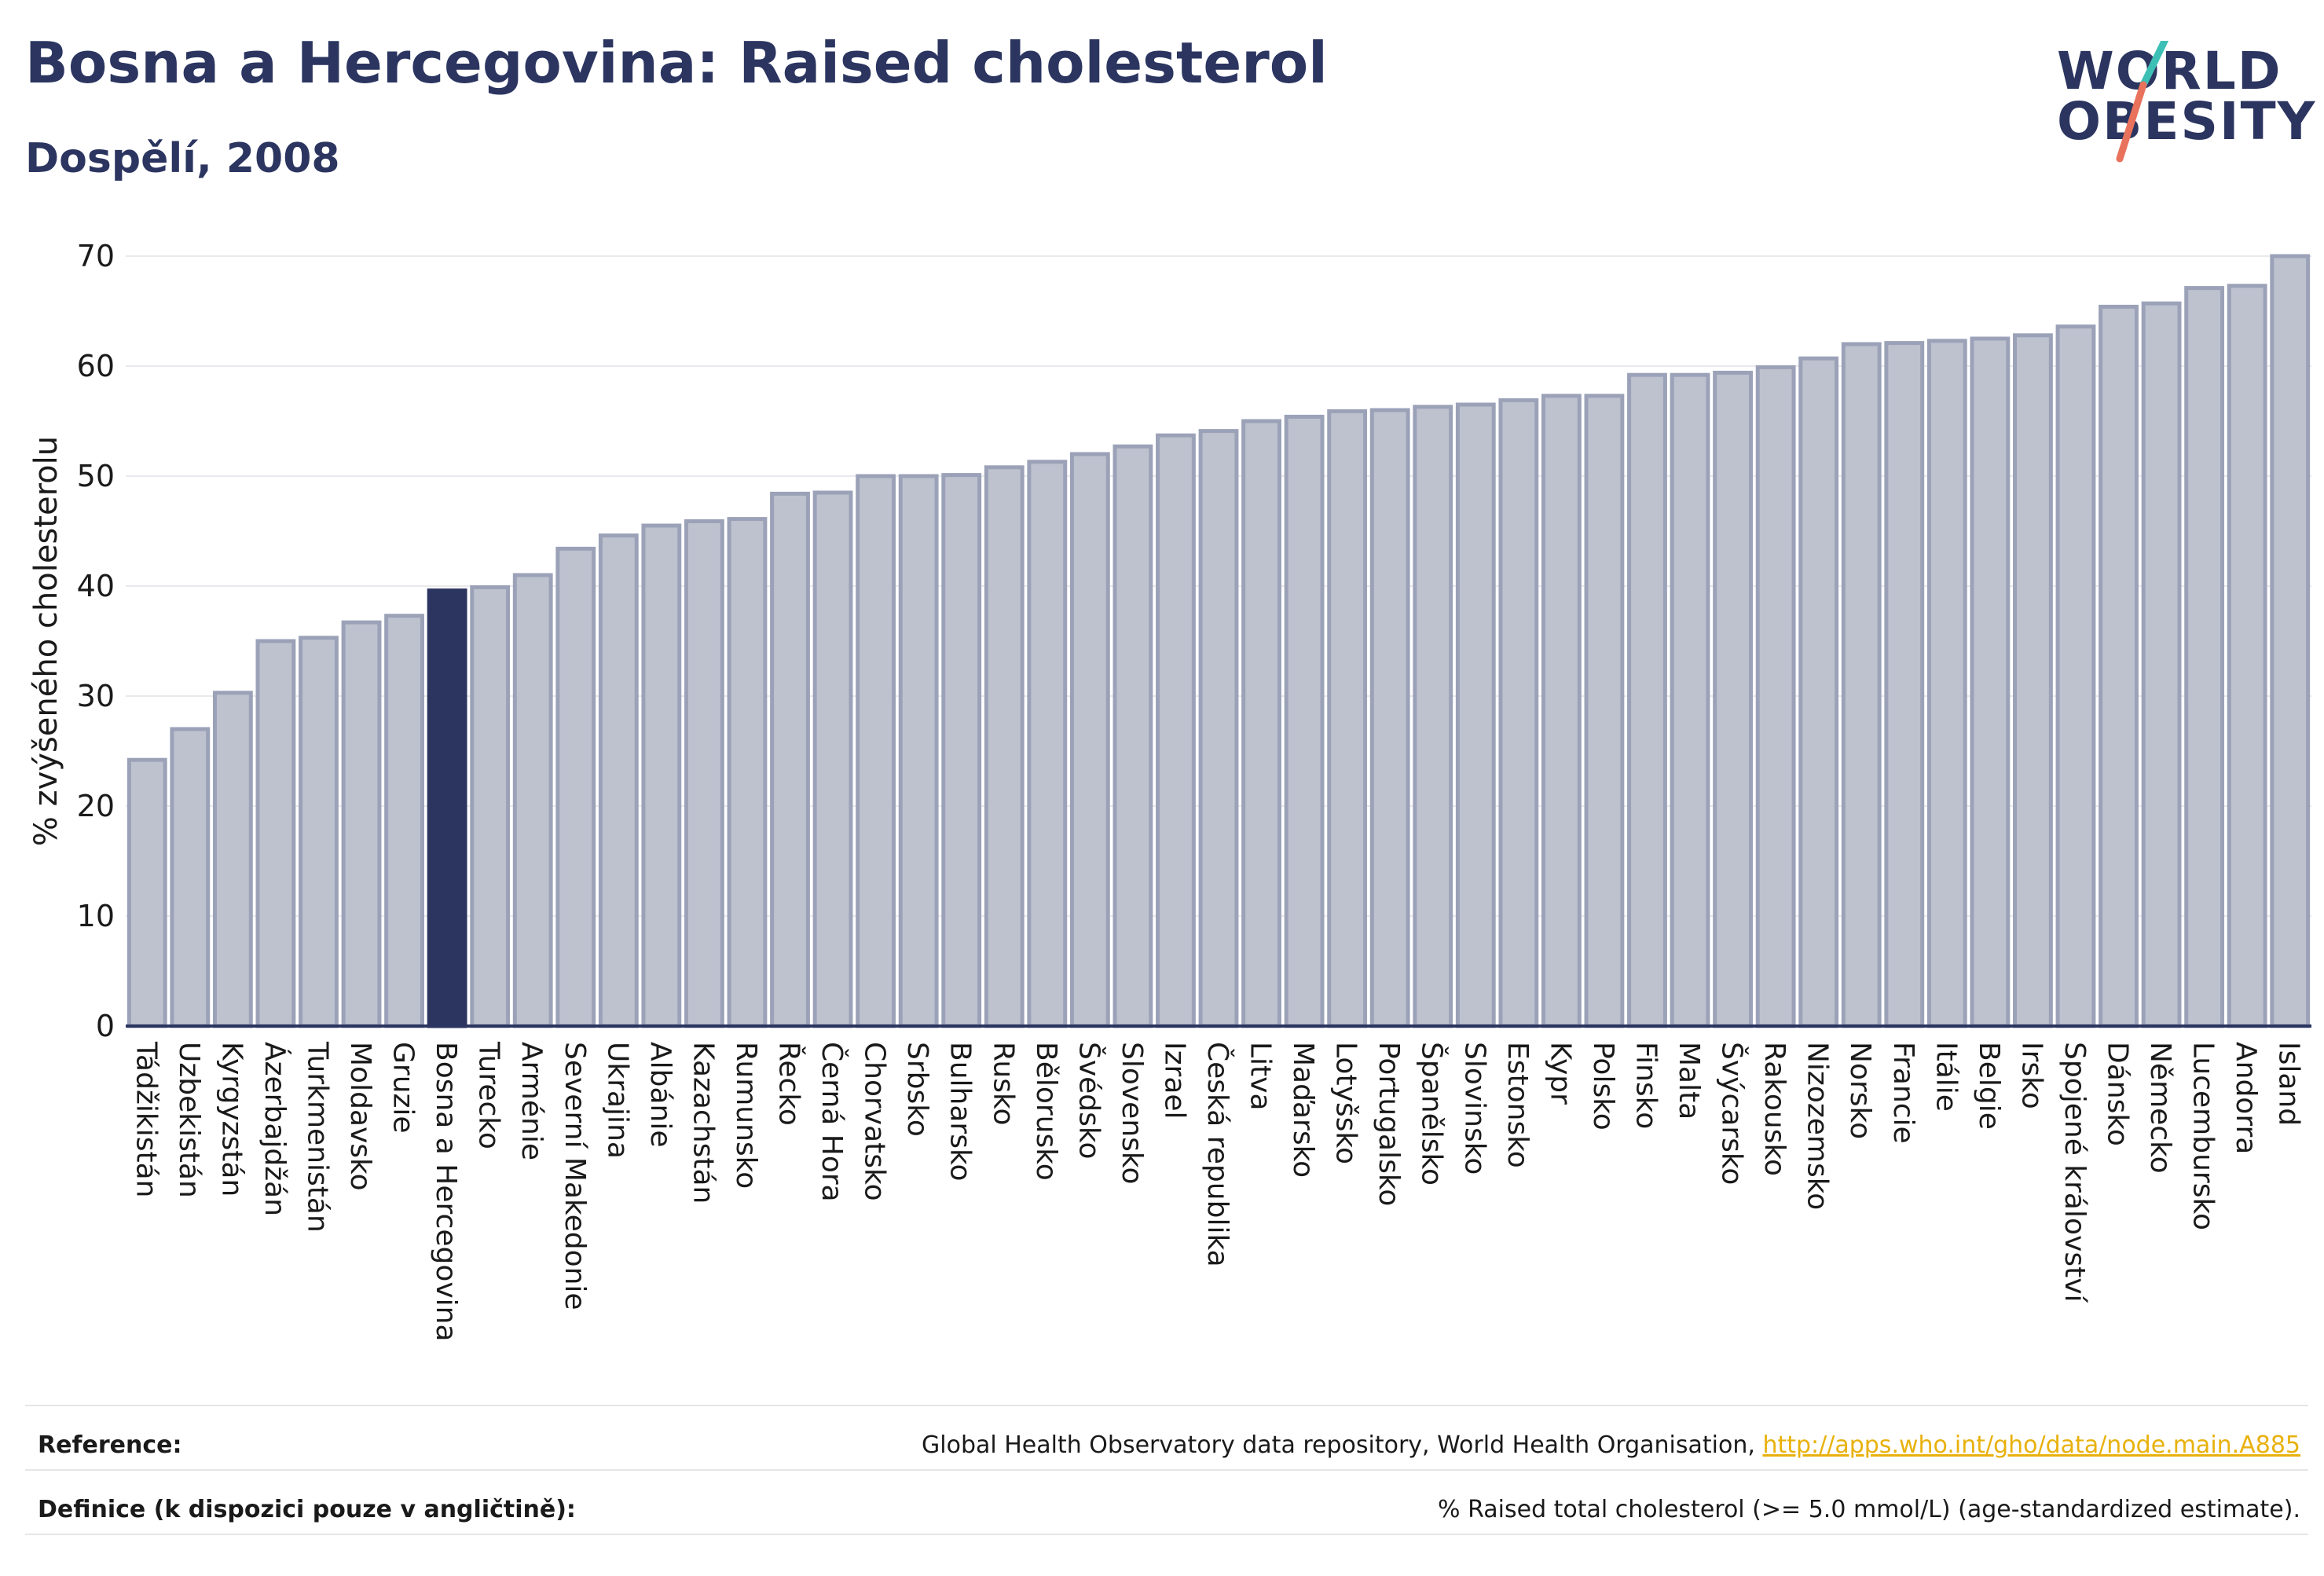  What do you see at coordinates (1603, 1086) in the screenshot?
I see `x-tick-label: Polsko` at bounding box center [1603, 1086].